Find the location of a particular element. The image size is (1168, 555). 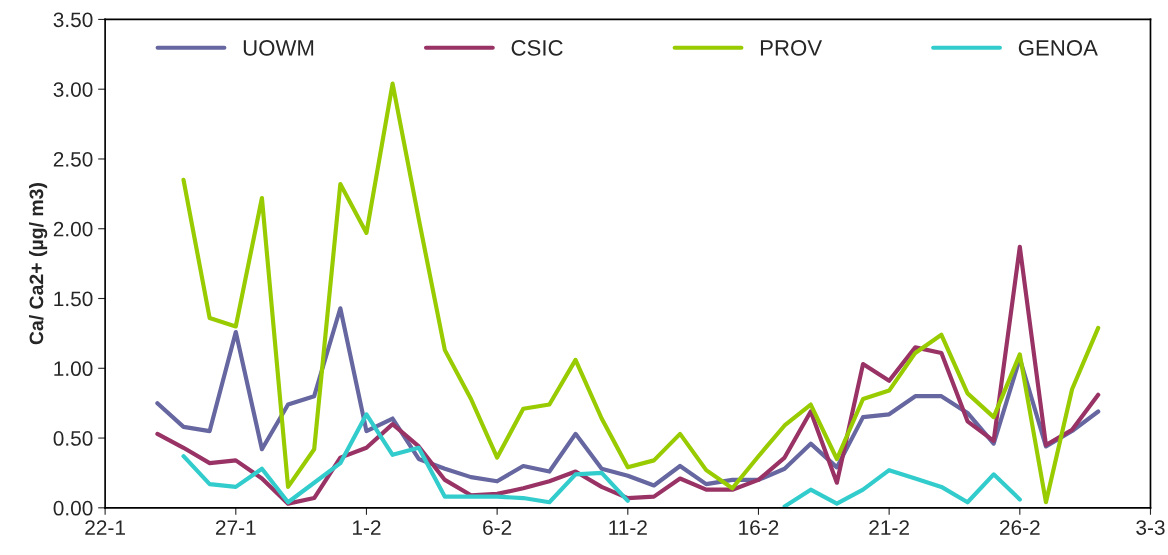

x-tick-label: 6-2 is located at coordinates (497, 527).